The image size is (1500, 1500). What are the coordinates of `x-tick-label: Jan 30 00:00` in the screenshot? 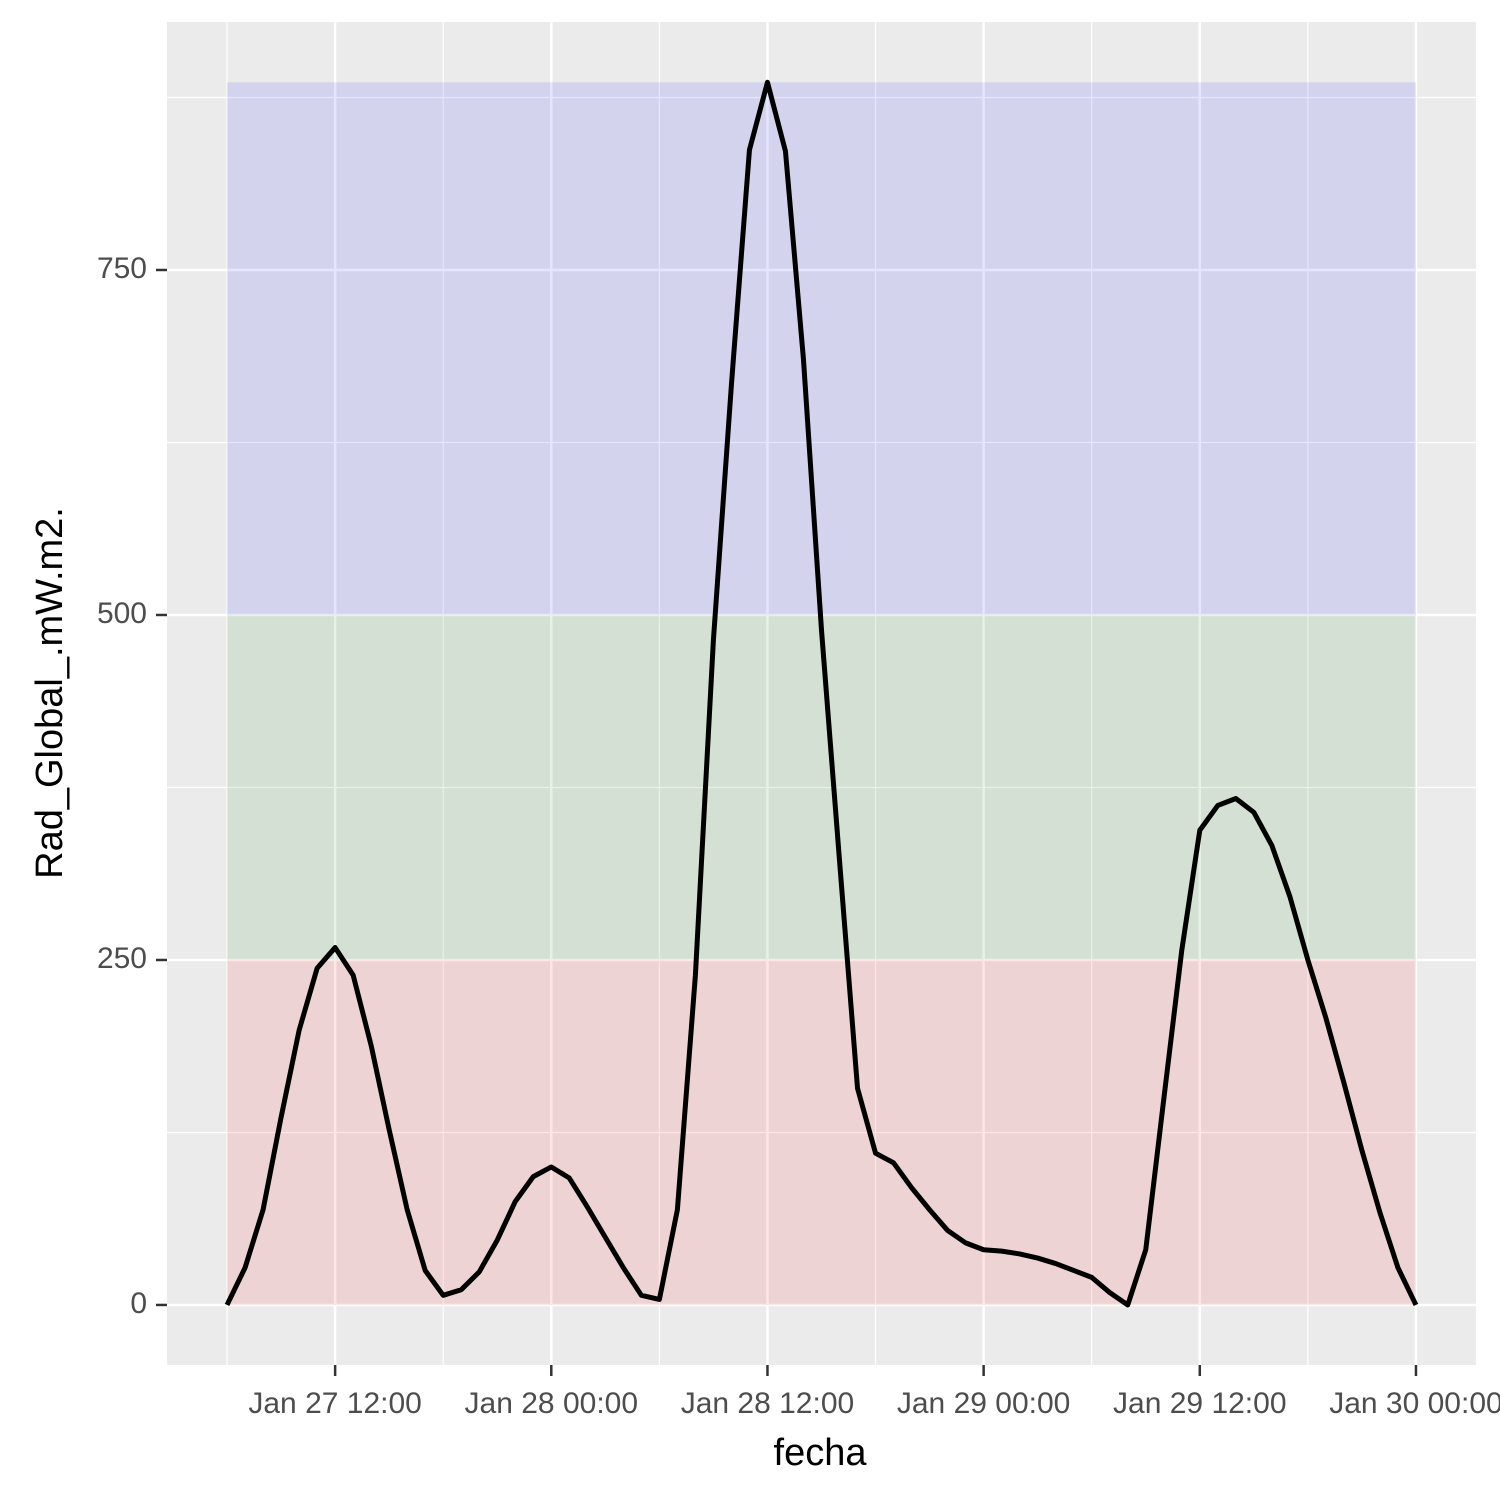 It's located at (1414, 1403).